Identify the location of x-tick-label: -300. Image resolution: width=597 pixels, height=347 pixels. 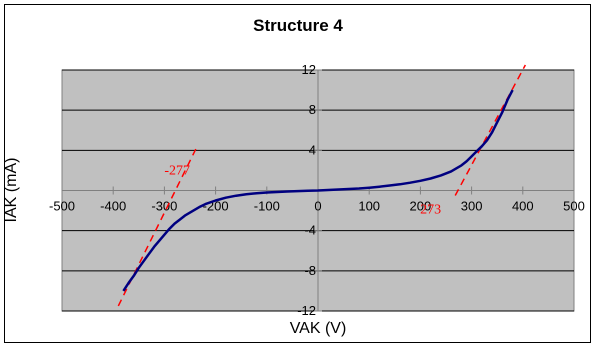
(164, 206).